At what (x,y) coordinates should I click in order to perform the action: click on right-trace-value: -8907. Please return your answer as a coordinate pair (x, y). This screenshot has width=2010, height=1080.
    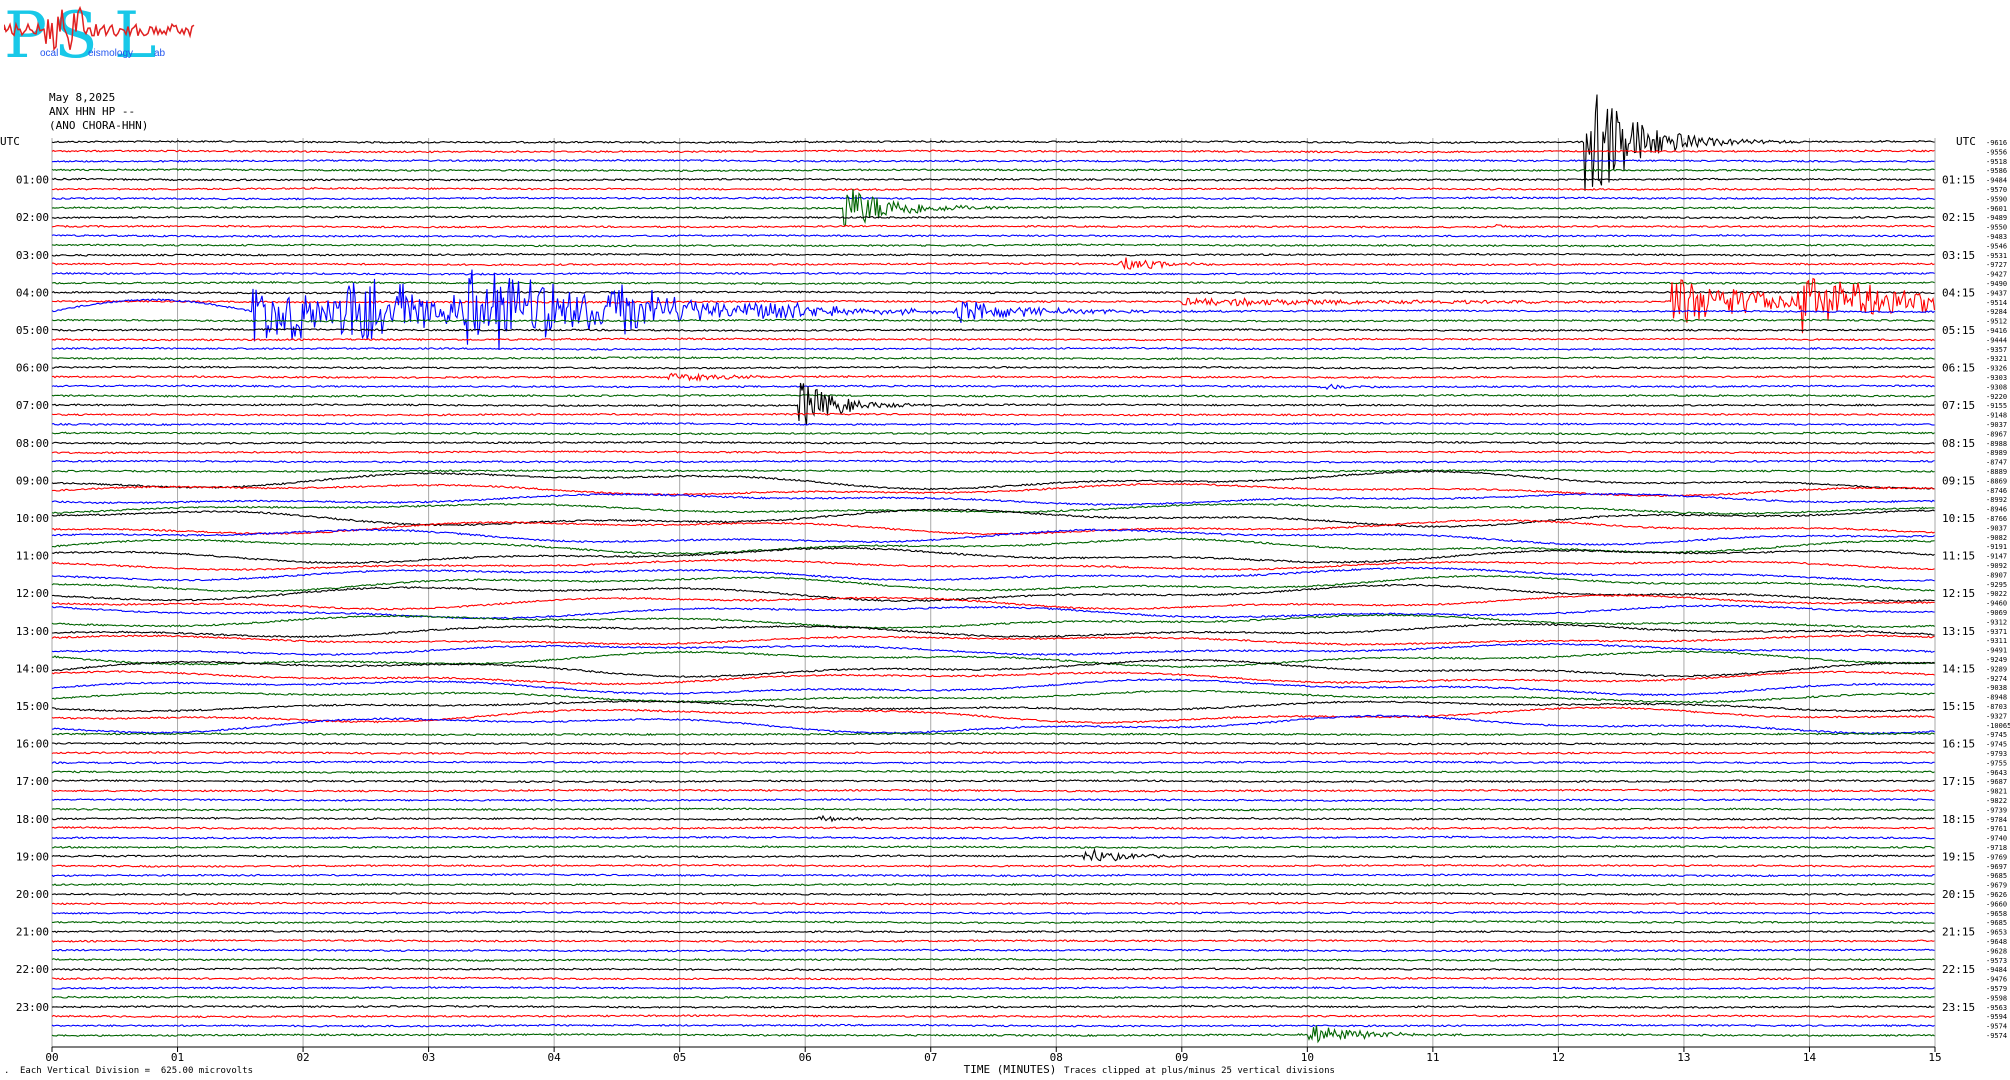
    Looking at the image, I should click on (1996, 575).